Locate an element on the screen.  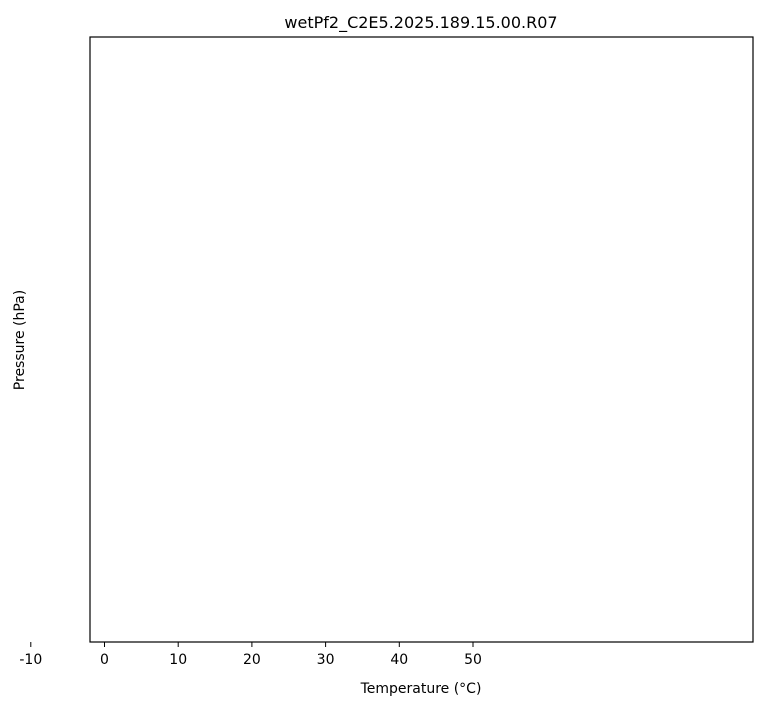
x-tick-label: 0 is located at coordinates (104, 660).